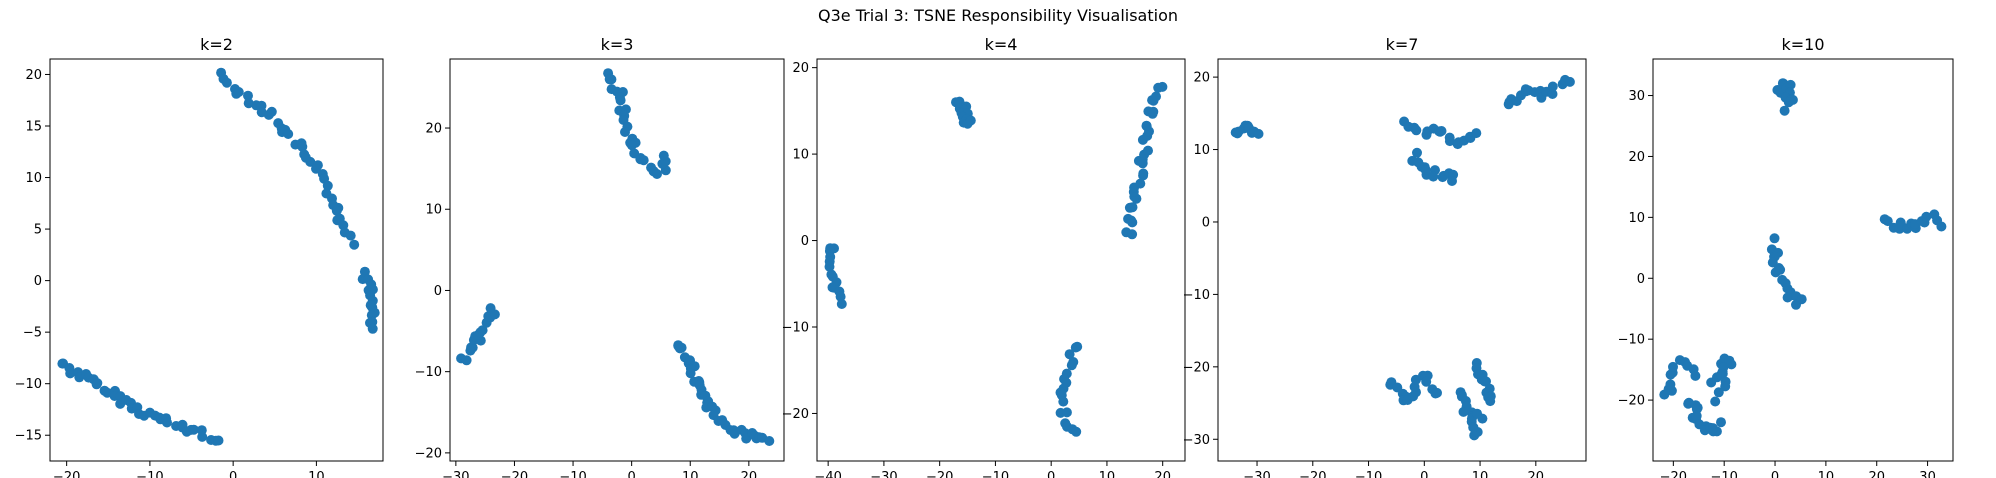 This screenshot has height=478, width=1996. Describe the element at coordinates (28, 436) in the screenshot. I see `y-tick-label: −15` at that location.